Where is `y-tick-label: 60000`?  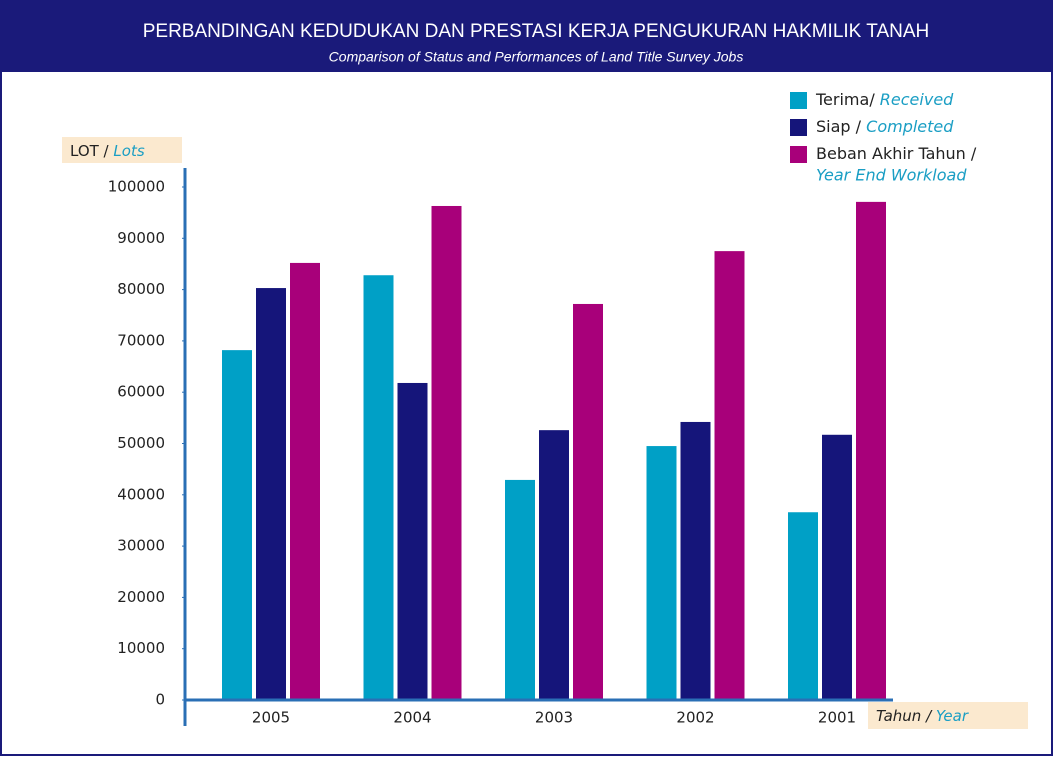
y-tick-label: 60000 is located at coordinates (141, 392).